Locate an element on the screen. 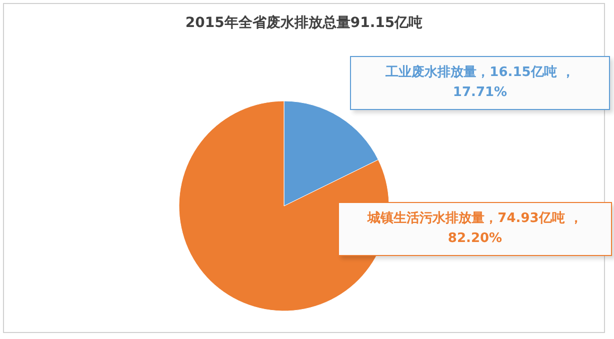 The width and height of the screenshot is (614, 339). slice-label: 工业废水排放量，16.15亿吨 ， 17.71% is located at coordinates (480, 83).